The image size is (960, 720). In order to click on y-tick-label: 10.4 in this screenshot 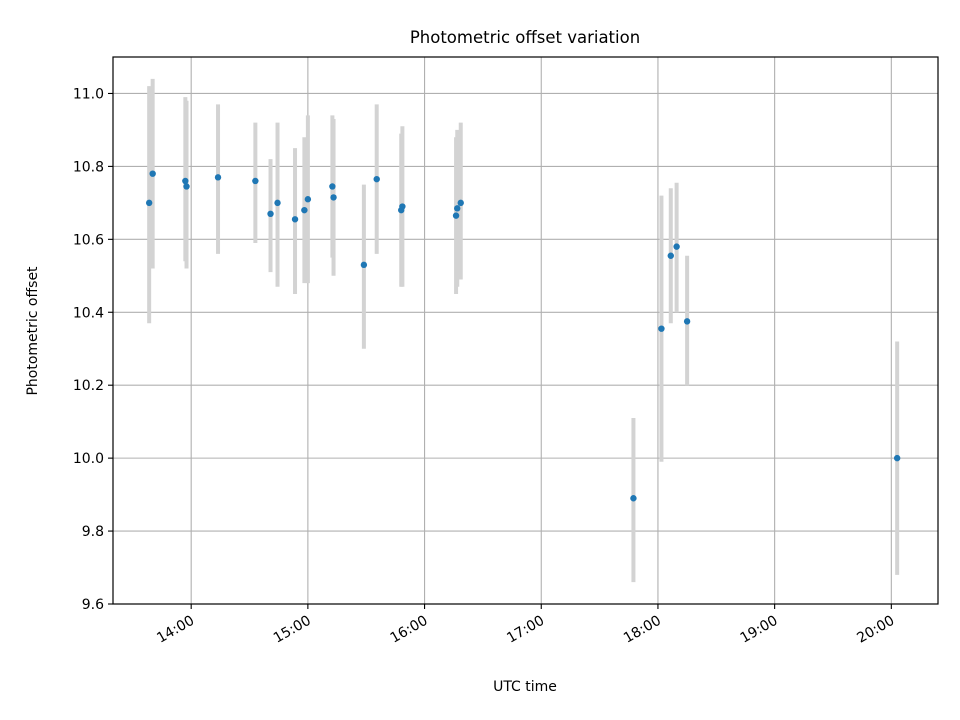, I will do `click(88, 313)`.